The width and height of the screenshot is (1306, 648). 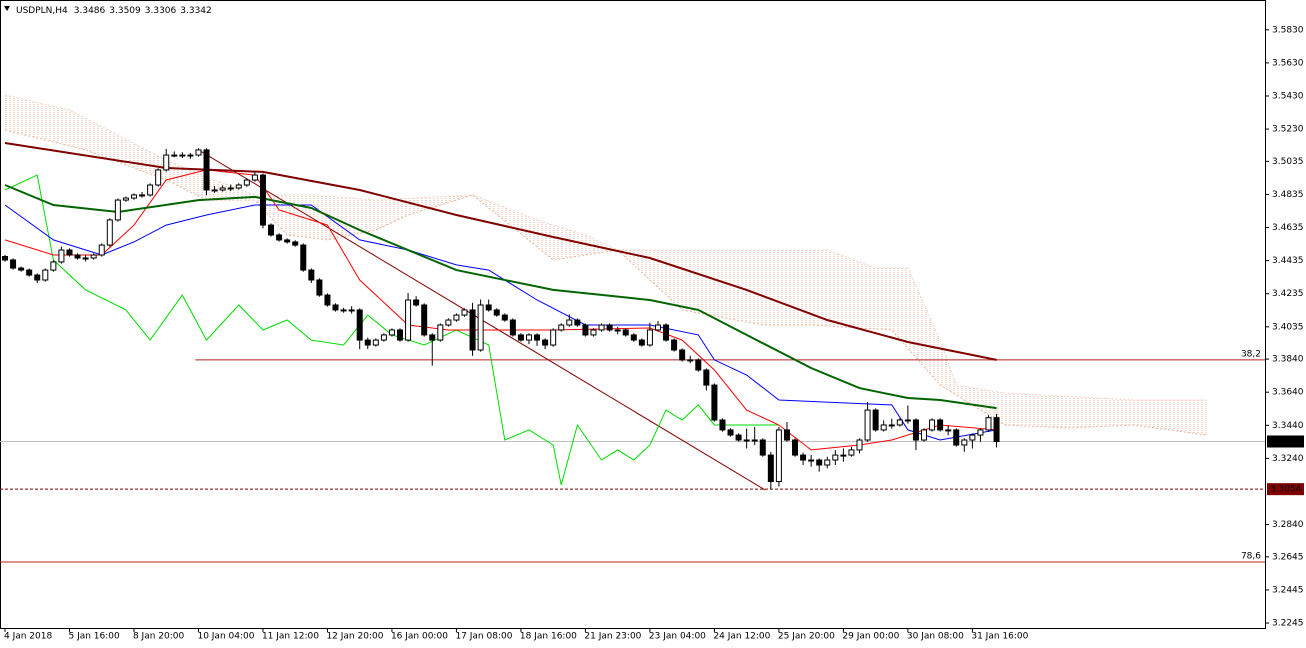 I want to click on y-tick-label: 3.2445, so click(x=1288, y=590).